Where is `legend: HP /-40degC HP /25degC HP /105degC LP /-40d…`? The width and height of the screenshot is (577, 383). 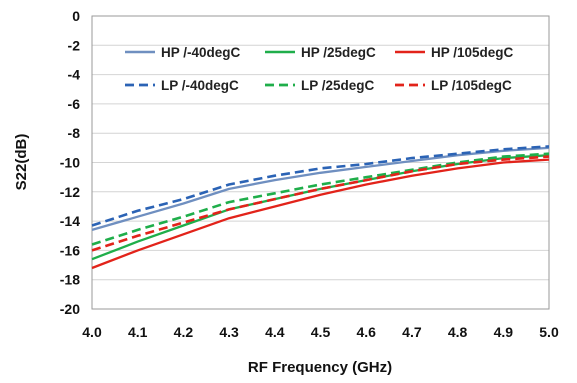
legend: HP /-40degC HP /25degC HP /105degC LP /-40d… is located at coordinates (319, 69).